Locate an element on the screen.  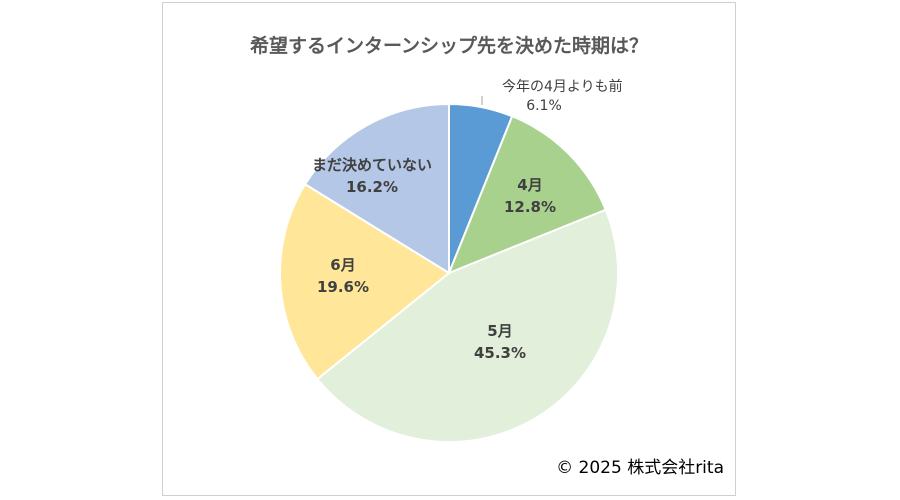
label-april-name: 4月 is located at coordinates (529, 185).